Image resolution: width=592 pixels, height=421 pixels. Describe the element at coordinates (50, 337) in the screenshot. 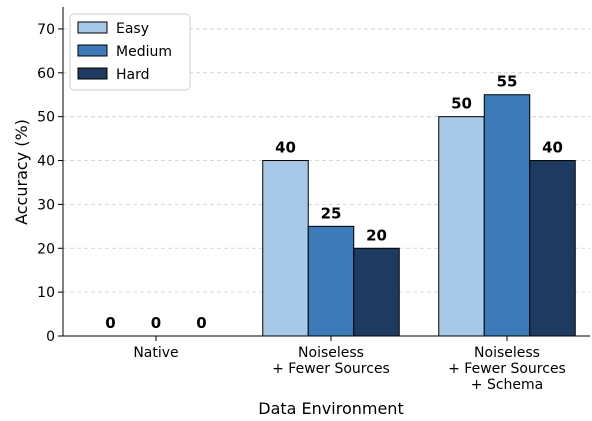

I see `y-tick-label: 0` at that location.